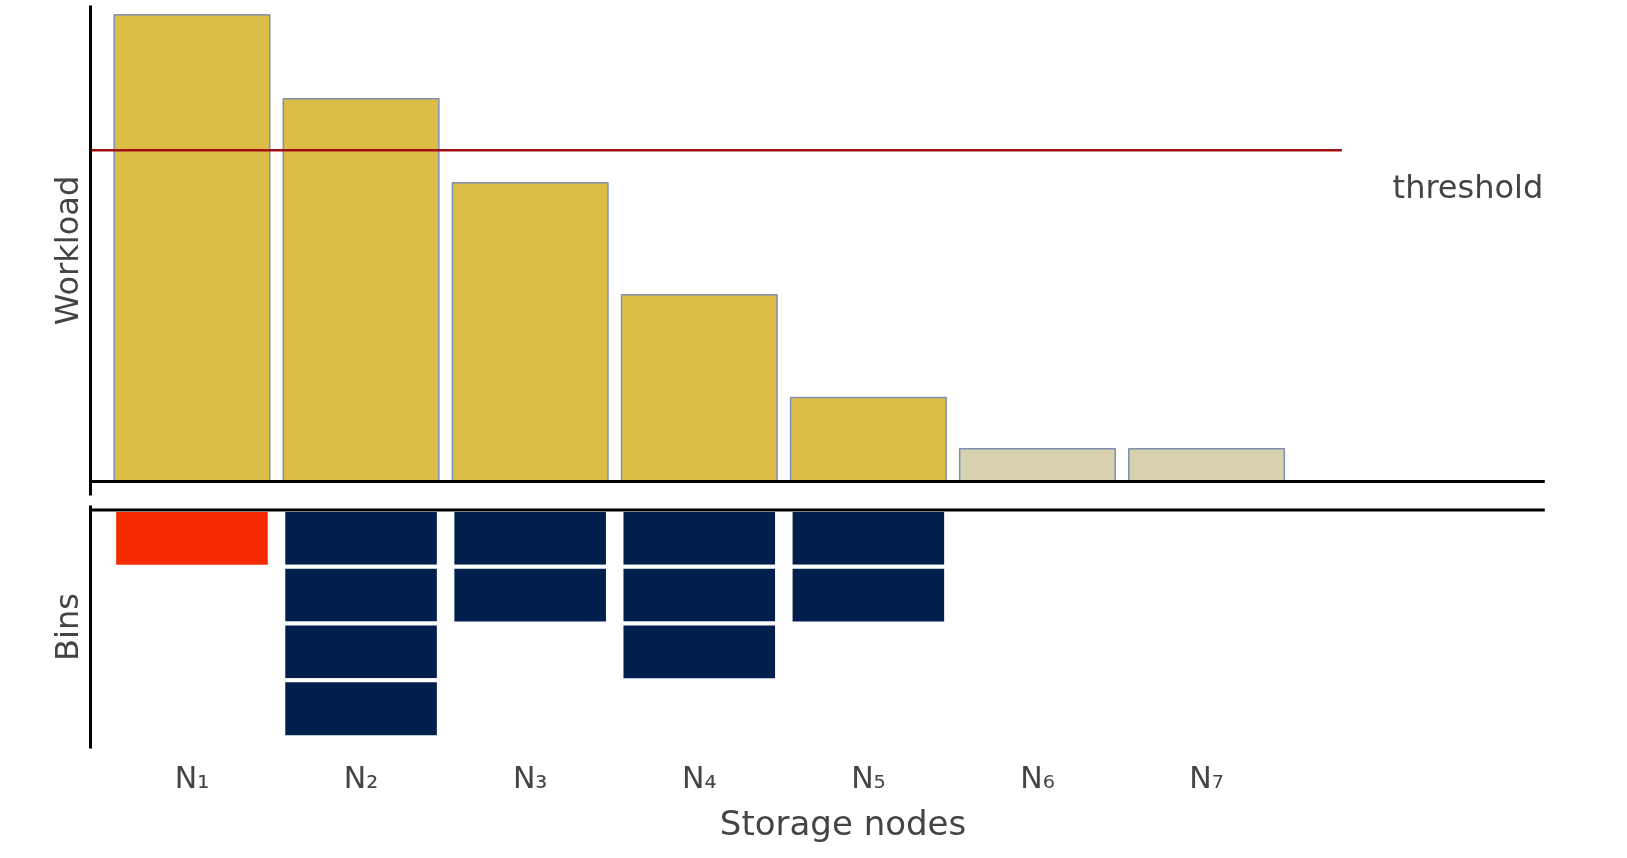 The height and width of the screenshot is (858, 1627). I want to click on x-tick-label: N₅, so click(868, 777).